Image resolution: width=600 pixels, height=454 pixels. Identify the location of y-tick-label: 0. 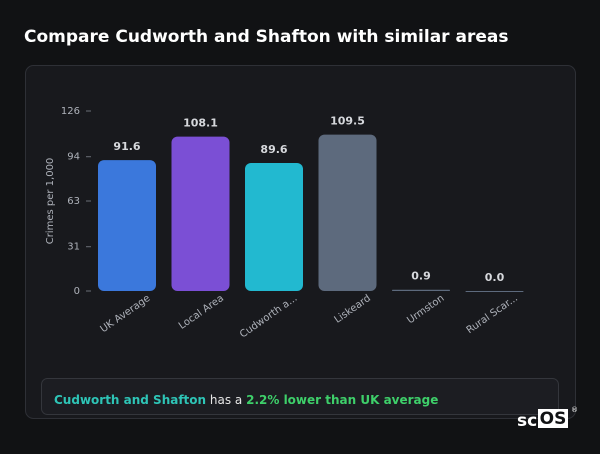
(77, 291).